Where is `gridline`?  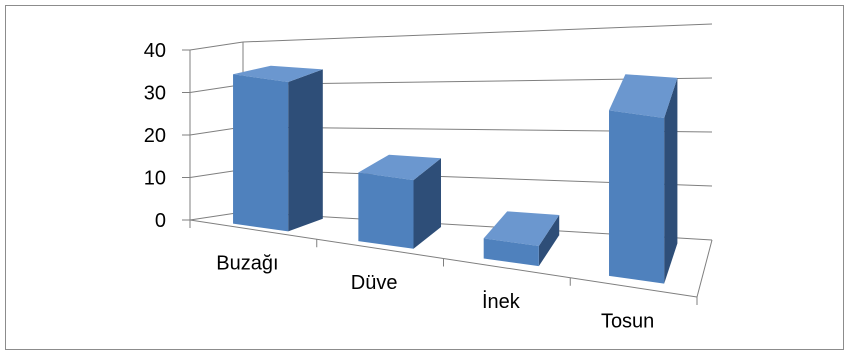 gridline is located at coordinates (477, 33).